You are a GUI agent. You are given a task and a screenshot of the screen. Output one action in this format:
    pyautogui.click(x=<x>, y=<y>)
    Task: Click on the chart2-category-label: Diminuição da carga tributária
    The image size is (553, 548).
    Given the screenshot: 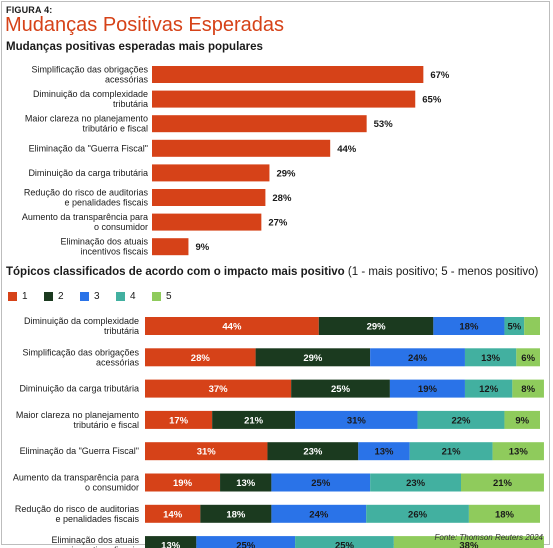 What is the action you would take?
    pyautogui.click(x=79, y=389)
    